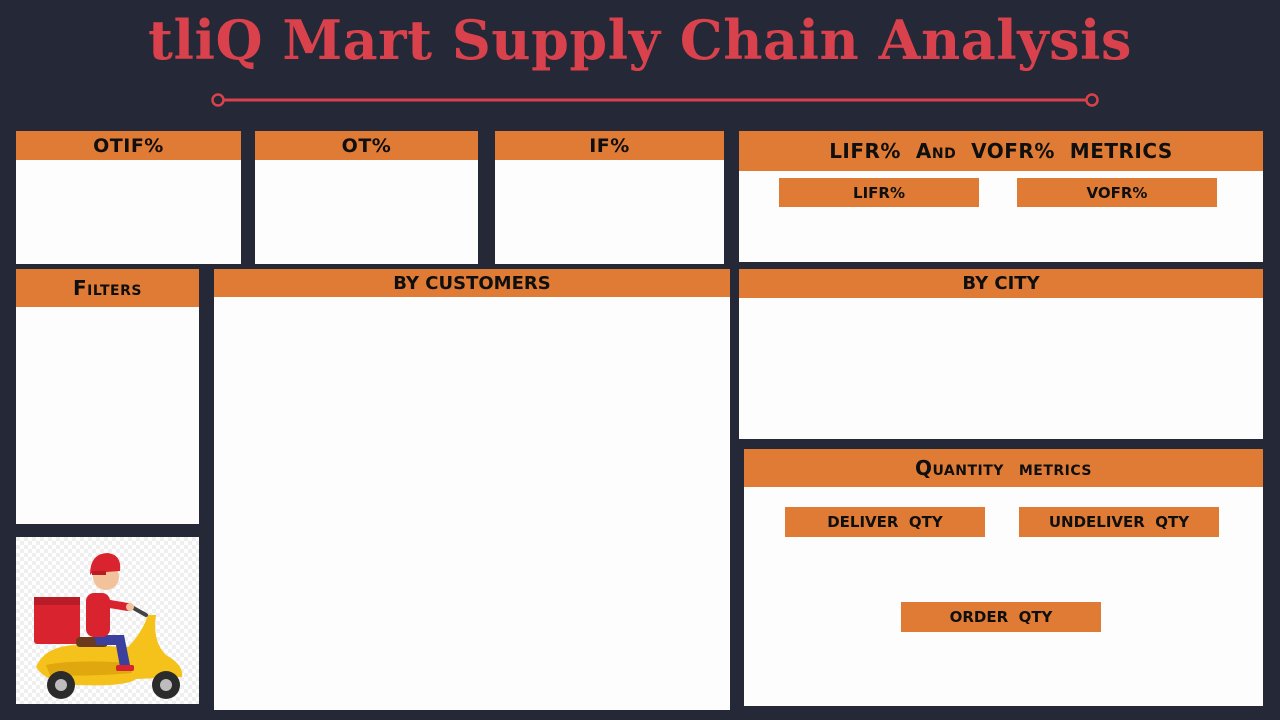 The width and height of the screenshot is (1280, 720). What do you see at coordinates (1003, 468) in the screenshot?
I see `quantity-metrics-header: Quantity metrics` at bounding box center [1003, 468].